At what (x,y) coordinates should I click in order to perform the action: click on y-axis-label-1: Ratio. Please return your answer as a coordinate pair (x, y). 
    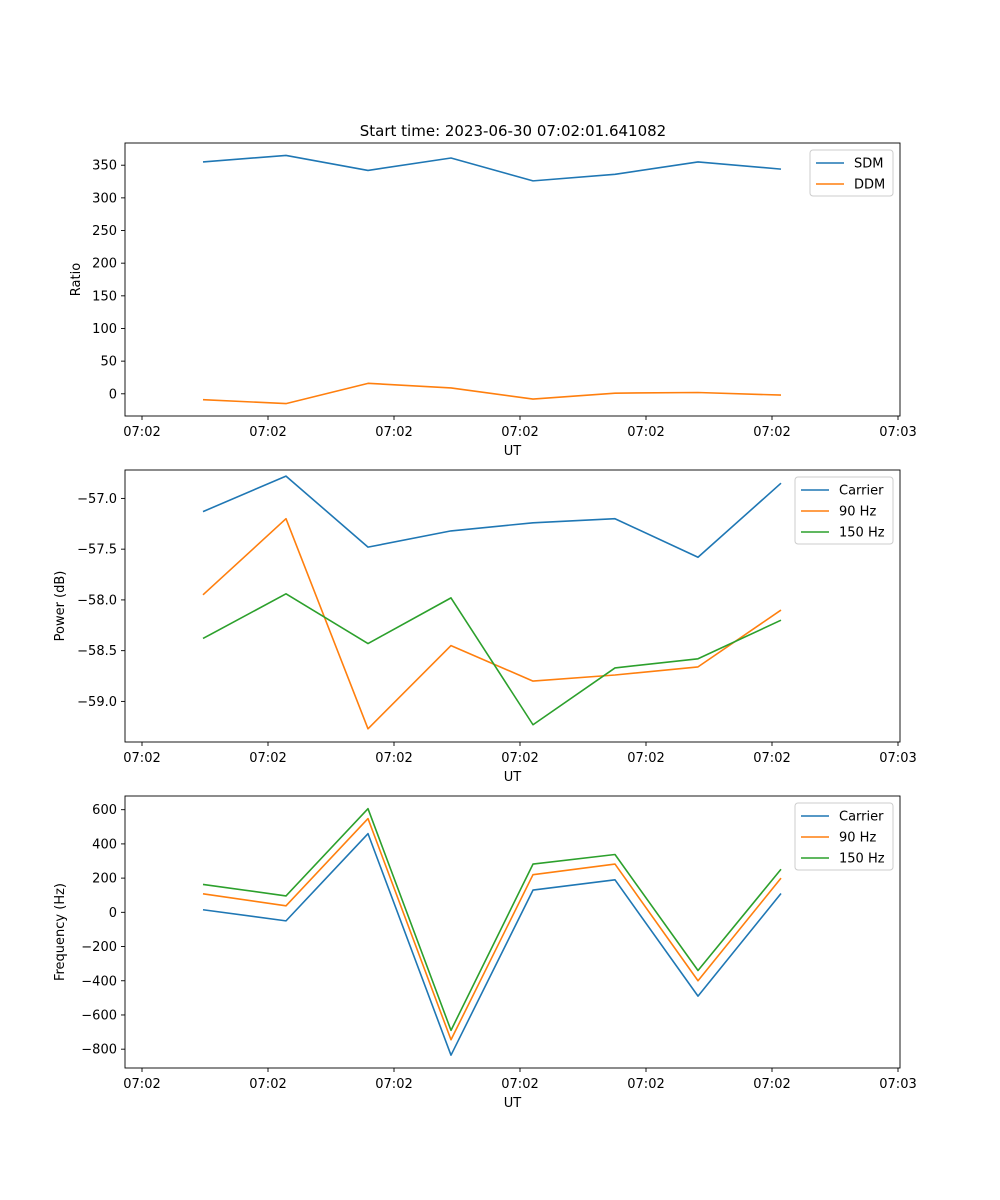
    Looking at the image, I should click on (76, 279).